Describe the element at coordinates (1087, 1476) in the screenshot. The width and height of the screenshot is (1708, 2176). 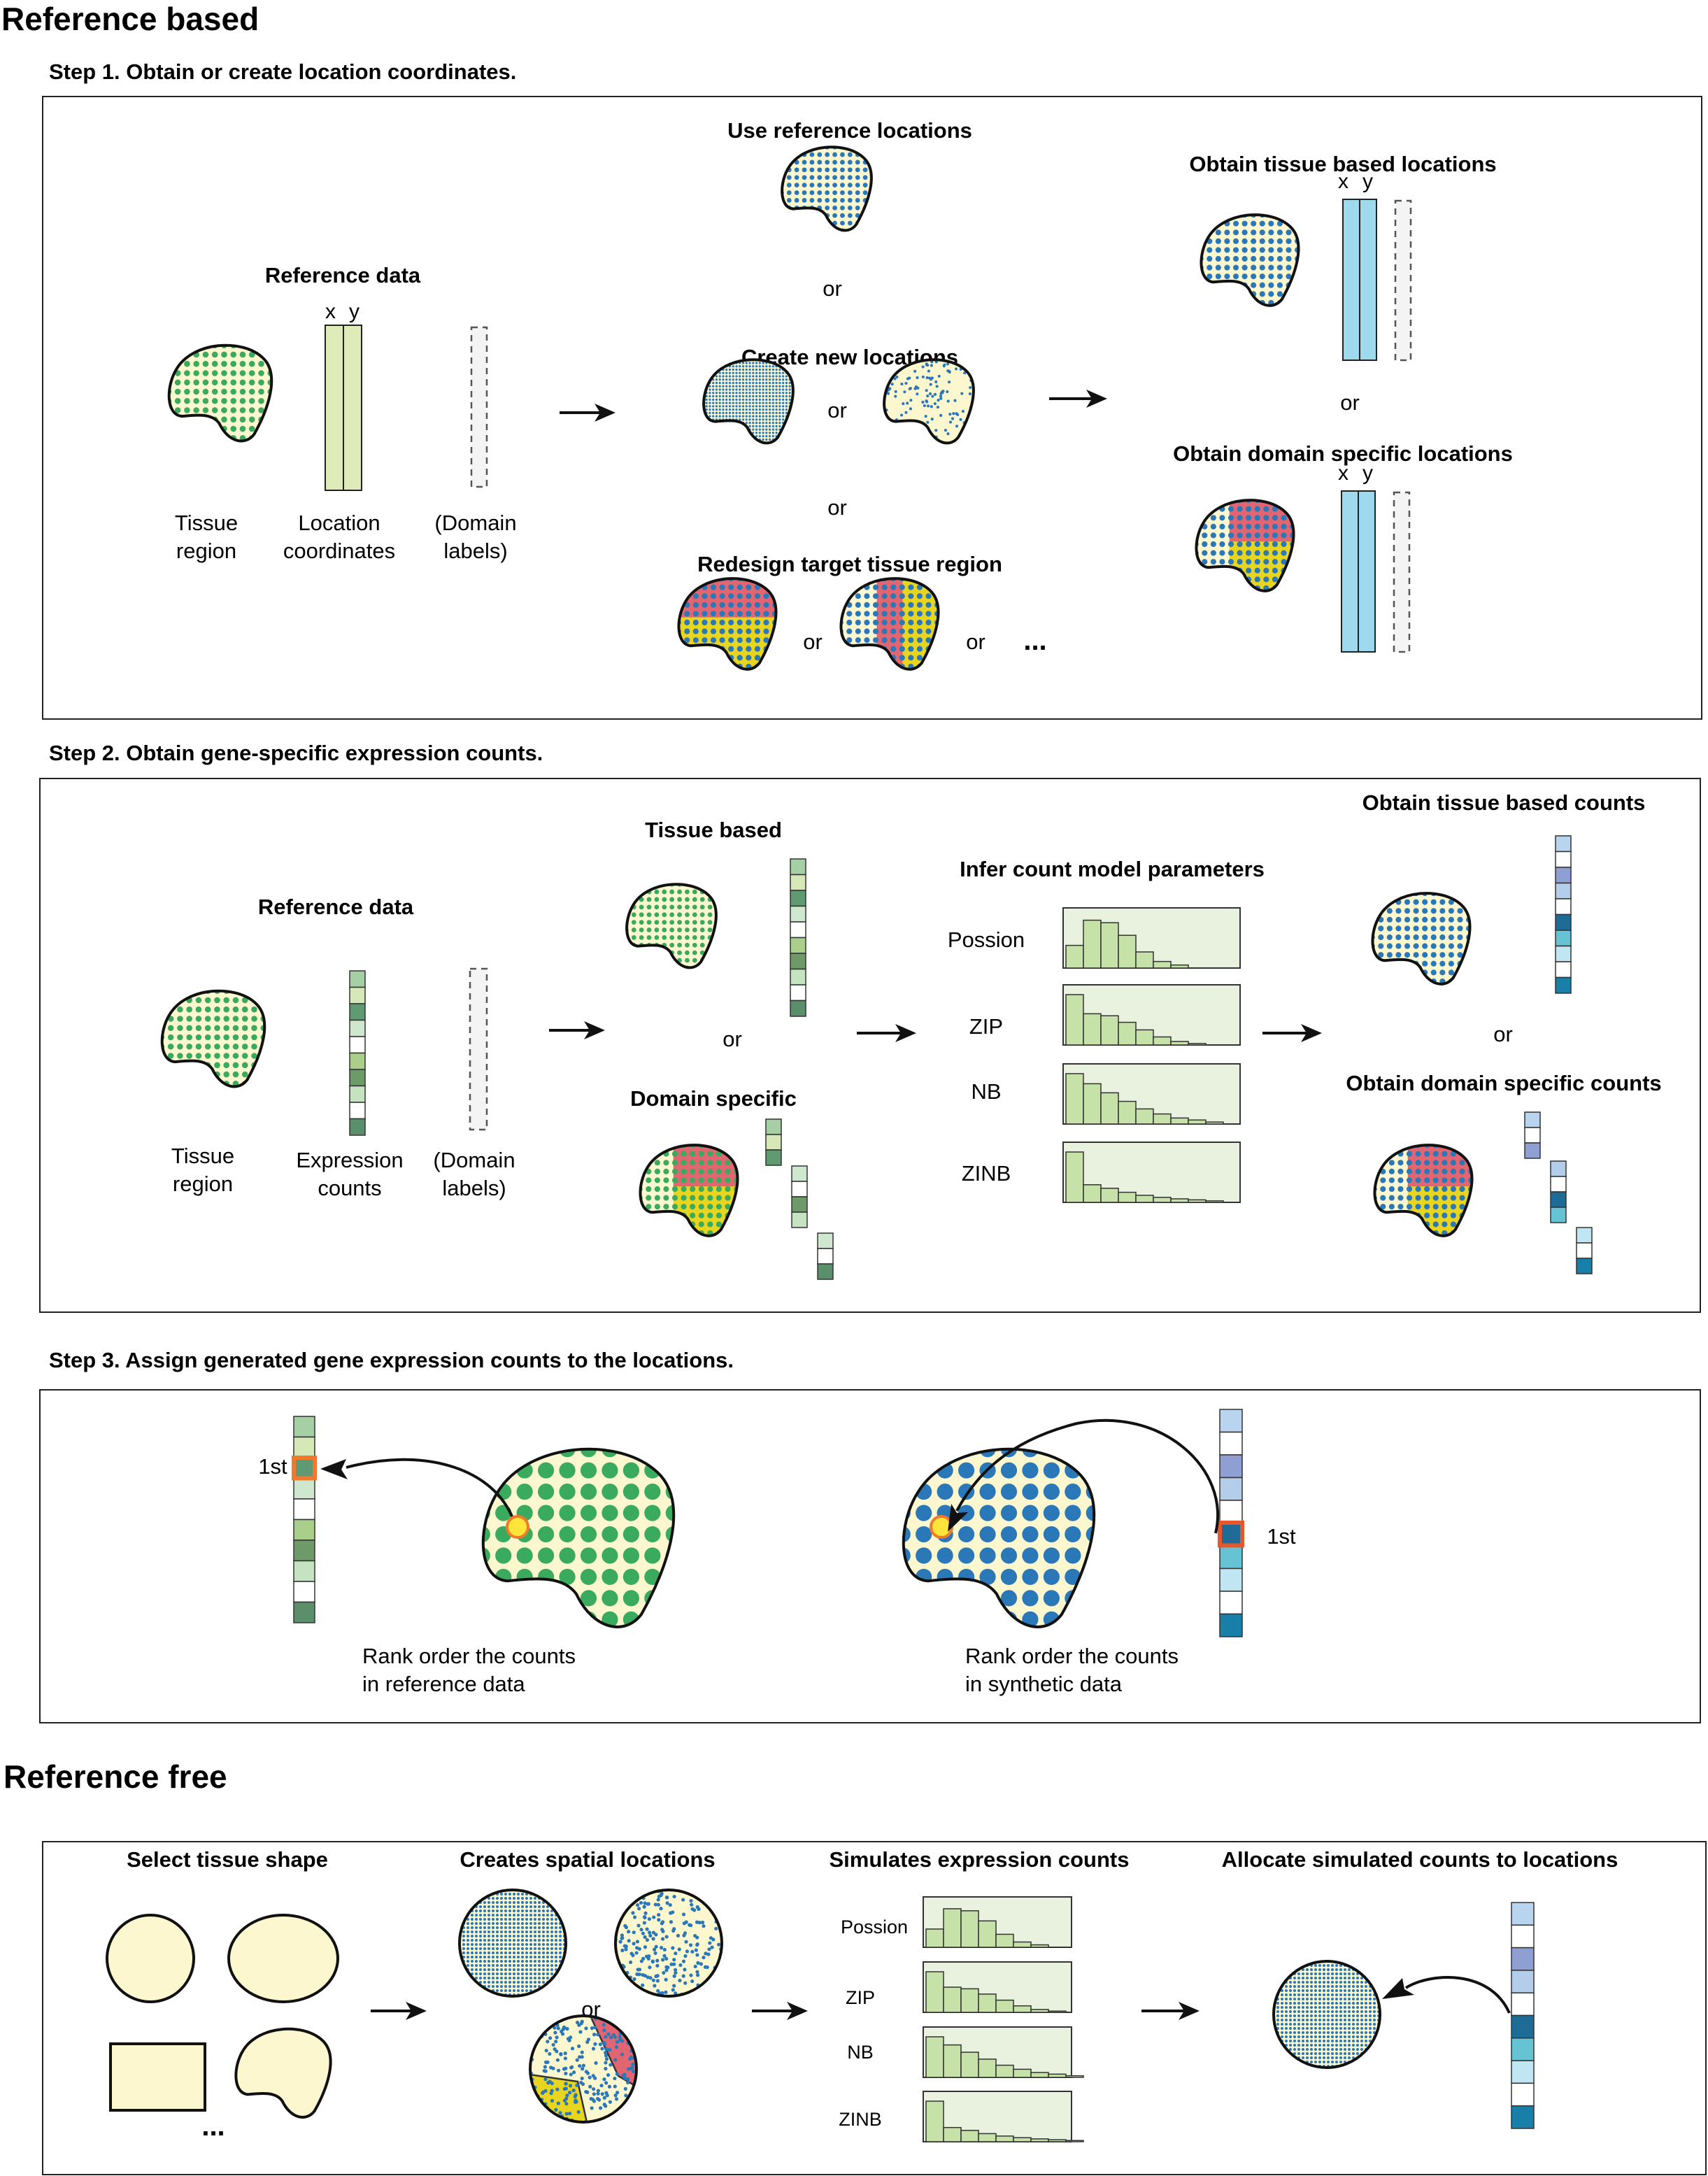
I see `step3-synthetic-curve` at that location.